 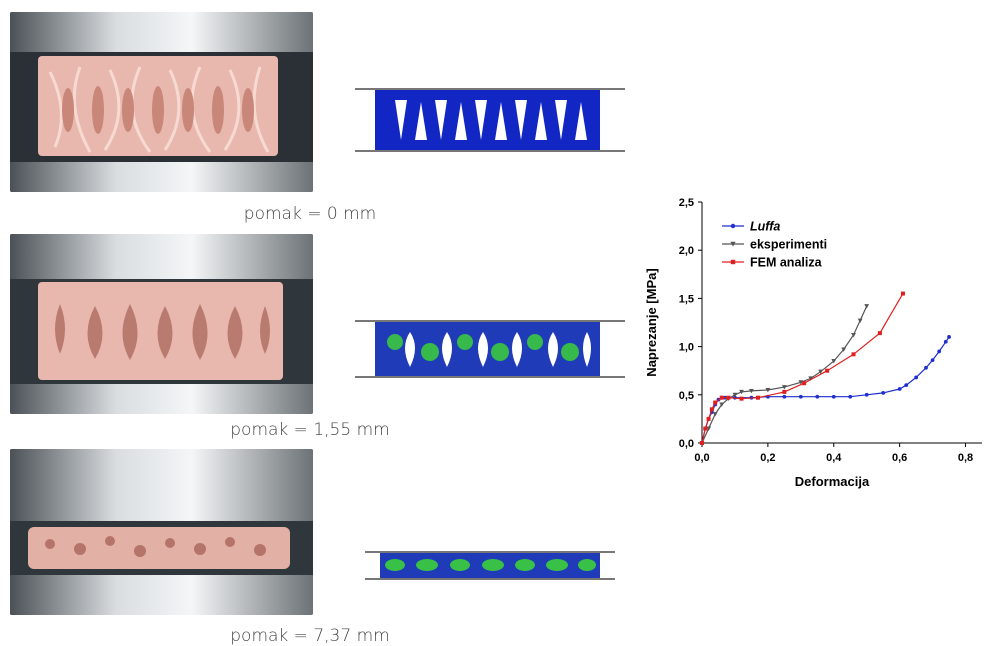 I want to click on series-line-fem-analiza, so click(x=802, y=368).